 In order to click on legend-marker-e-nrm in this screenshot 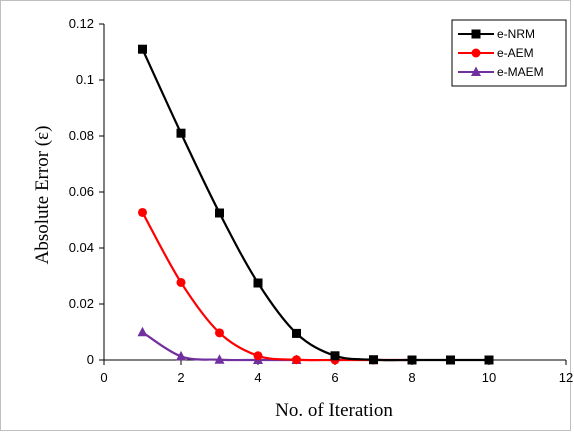, I will do `click(476, 34)`.